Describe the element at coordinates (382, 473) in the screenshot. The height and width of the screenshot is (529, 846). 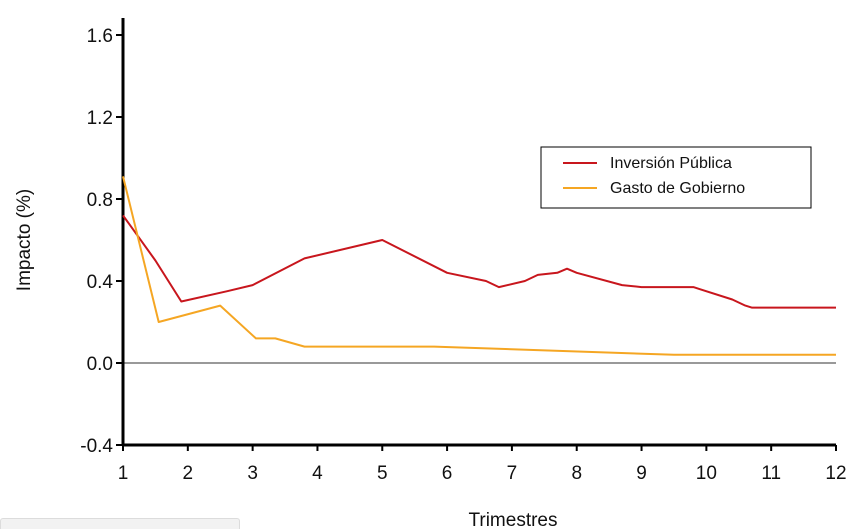
I see `x-tick-label: 5` at that location.